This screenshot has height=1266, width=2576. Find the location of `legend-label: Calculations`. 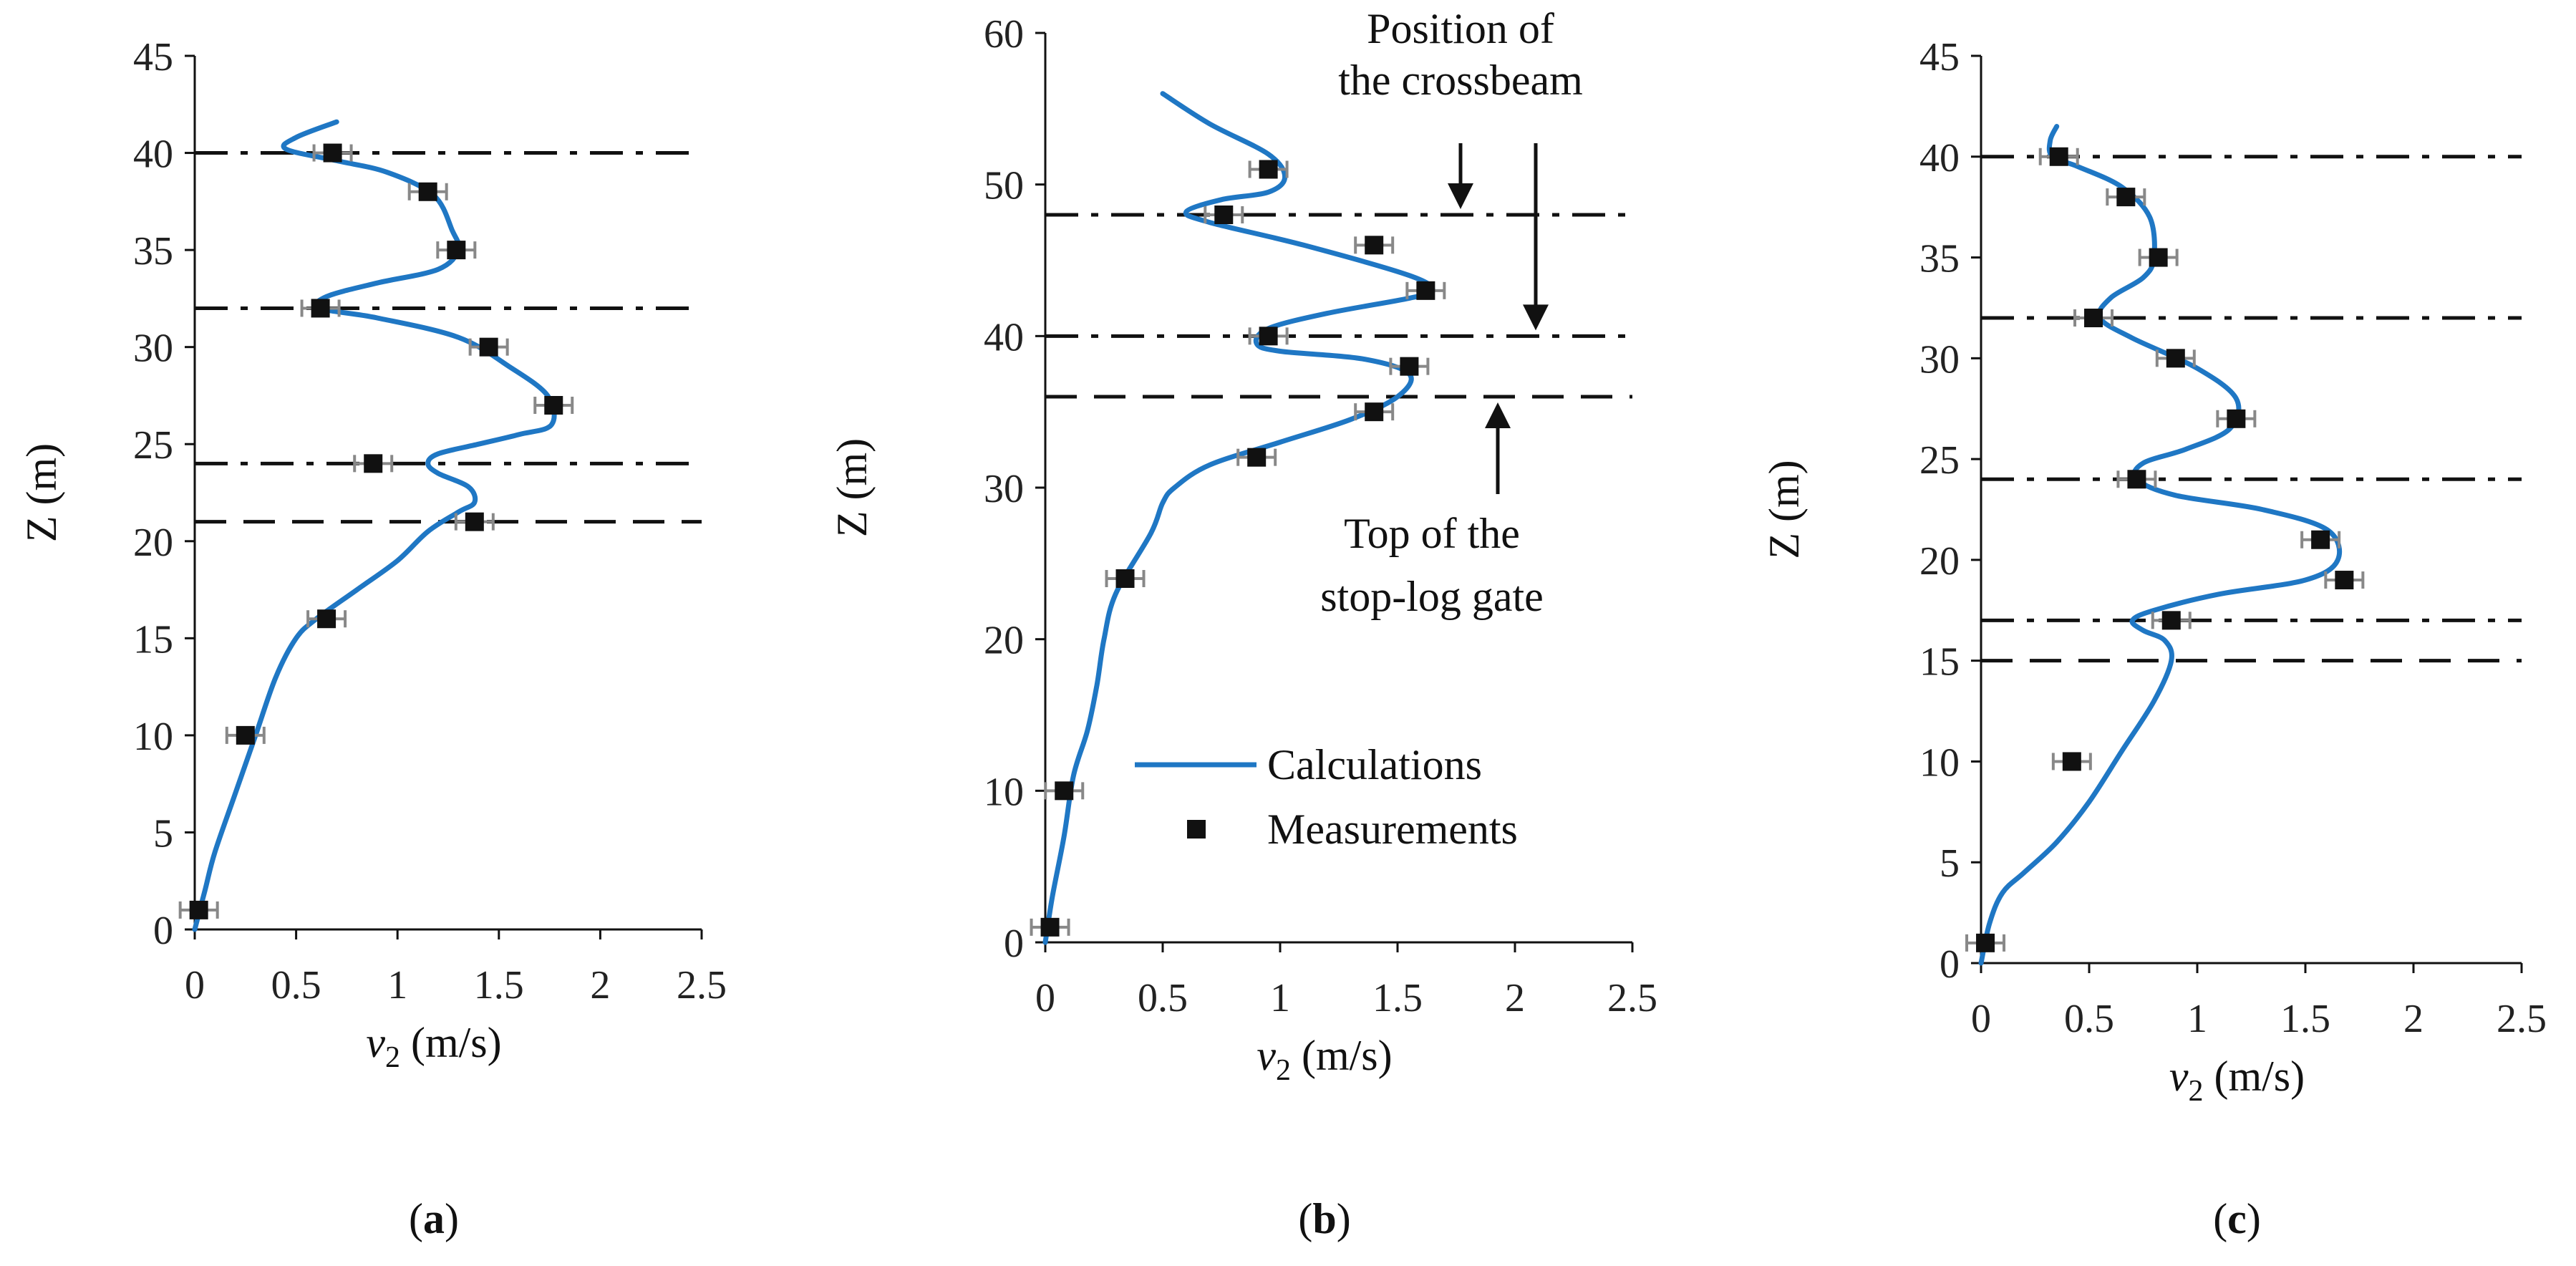

legend-label: Calculations is located at coordinates (1374, 764).